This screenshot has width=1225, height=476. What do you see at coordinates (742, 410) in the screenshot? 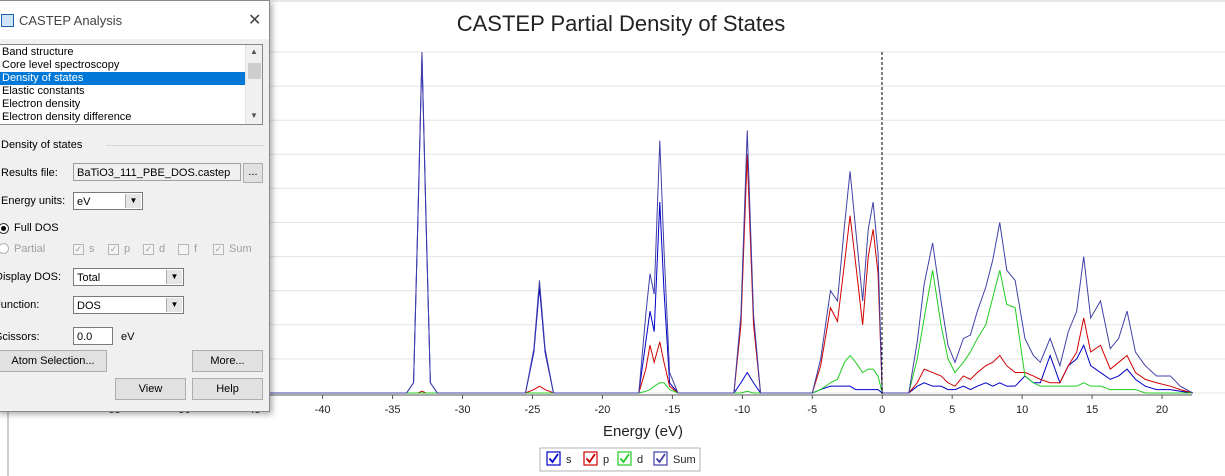
I see `x-tick-label: -10` at bounding box center [742, 410].